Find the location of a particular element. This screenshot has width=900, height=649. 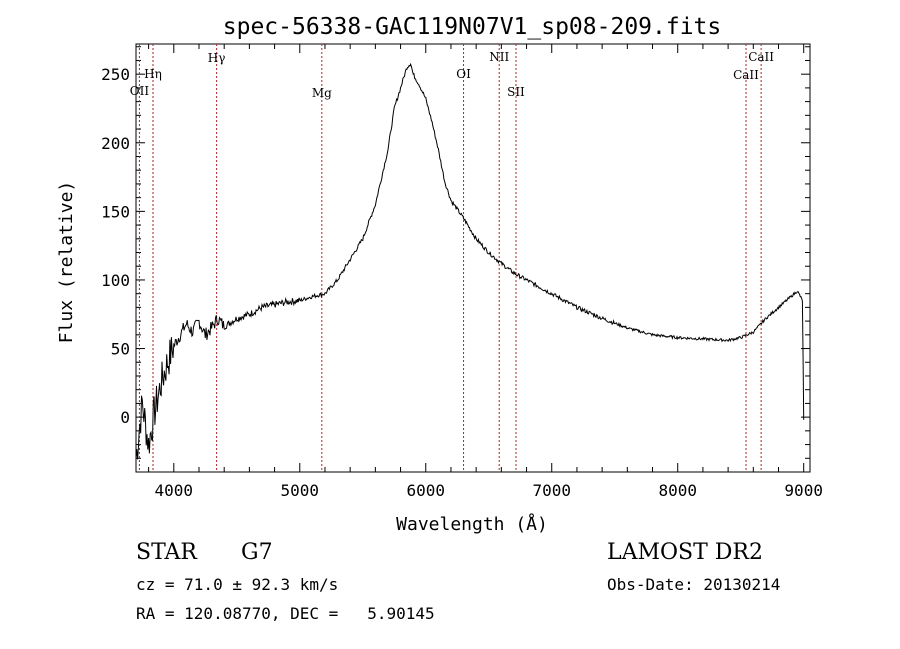

y-tick-label: 200 is located at coordinates (115, 143).